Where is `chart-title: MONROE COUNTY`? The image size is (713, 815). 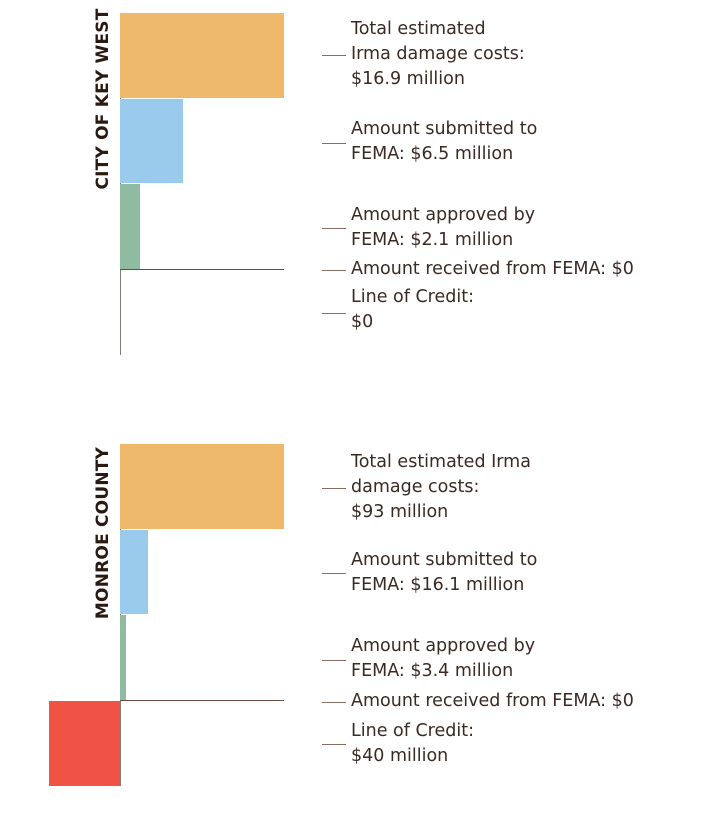 chart-title: MONROE COUNTY is located at coordinates (103, 533).